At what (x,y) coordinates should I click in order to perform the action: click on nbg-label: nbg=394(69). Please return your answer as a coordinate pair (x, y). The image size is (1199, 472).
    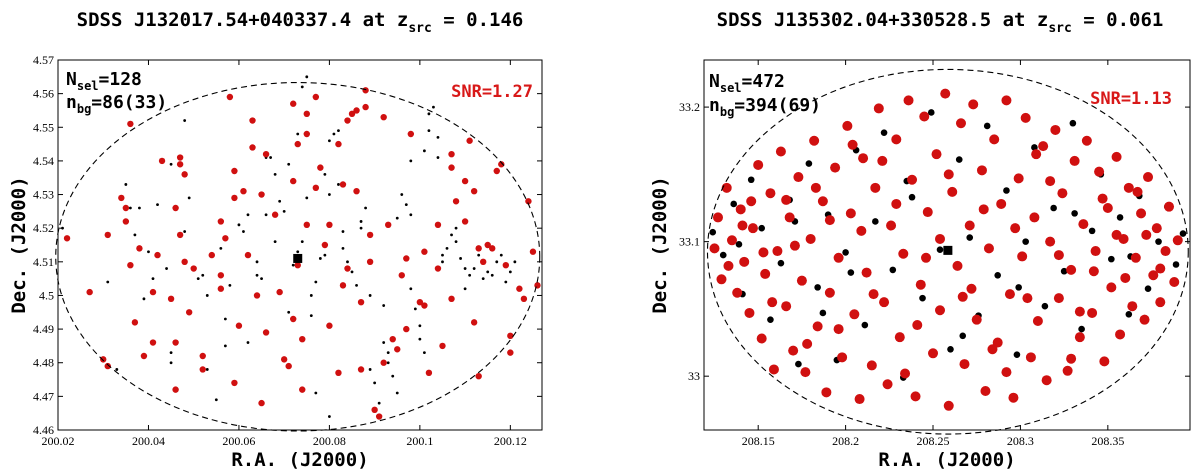
    Looking at the image, I should click on (765, 107).